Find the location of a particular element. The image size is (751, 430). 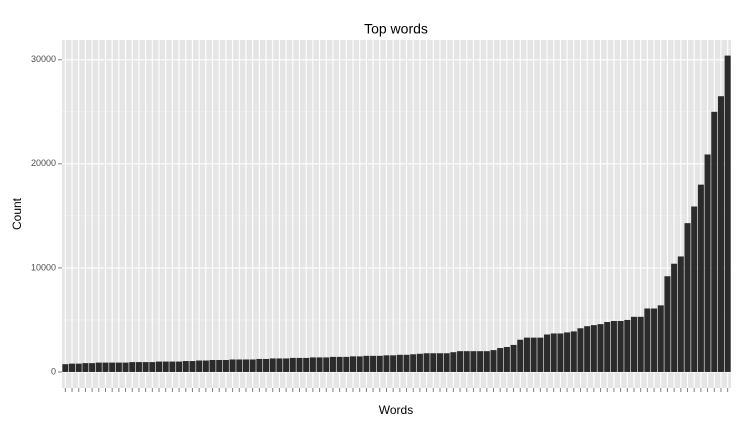

y-axis-label: Count is located at coordinates (17, 213).